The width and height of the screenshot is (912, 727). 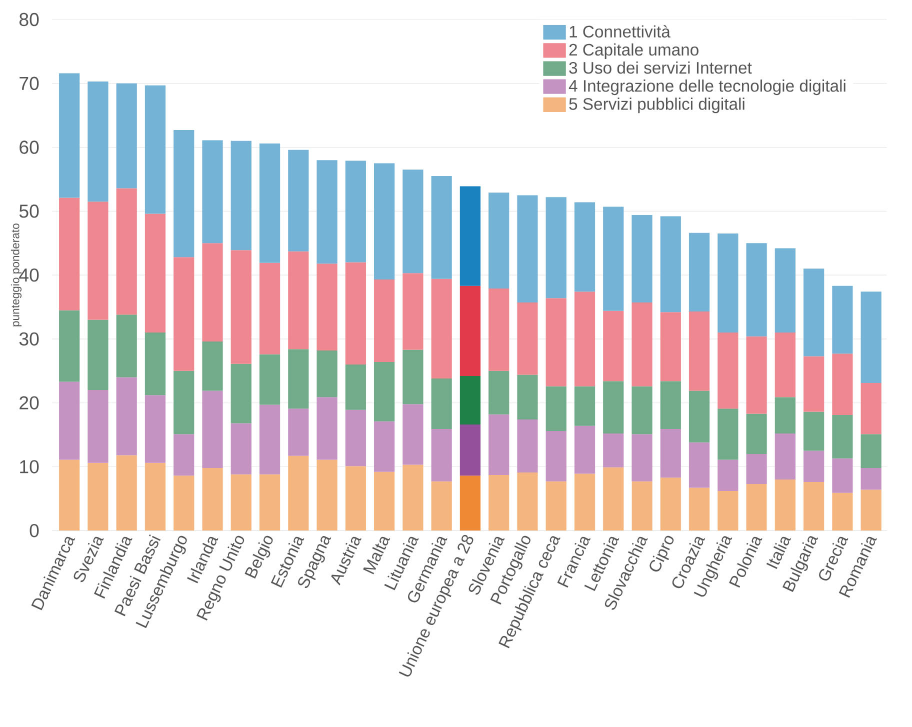 What do you see at coordinates (29, 83) in the screenshot?
I see `y-tick-label: 70` at bounding box center [29, 83].